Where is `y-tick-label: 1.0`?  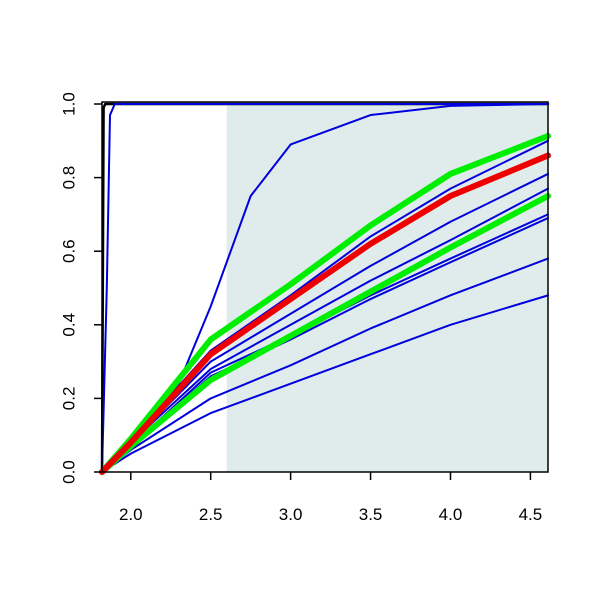
y-tick-label: 1.0 is located at coordinates (68, 104).